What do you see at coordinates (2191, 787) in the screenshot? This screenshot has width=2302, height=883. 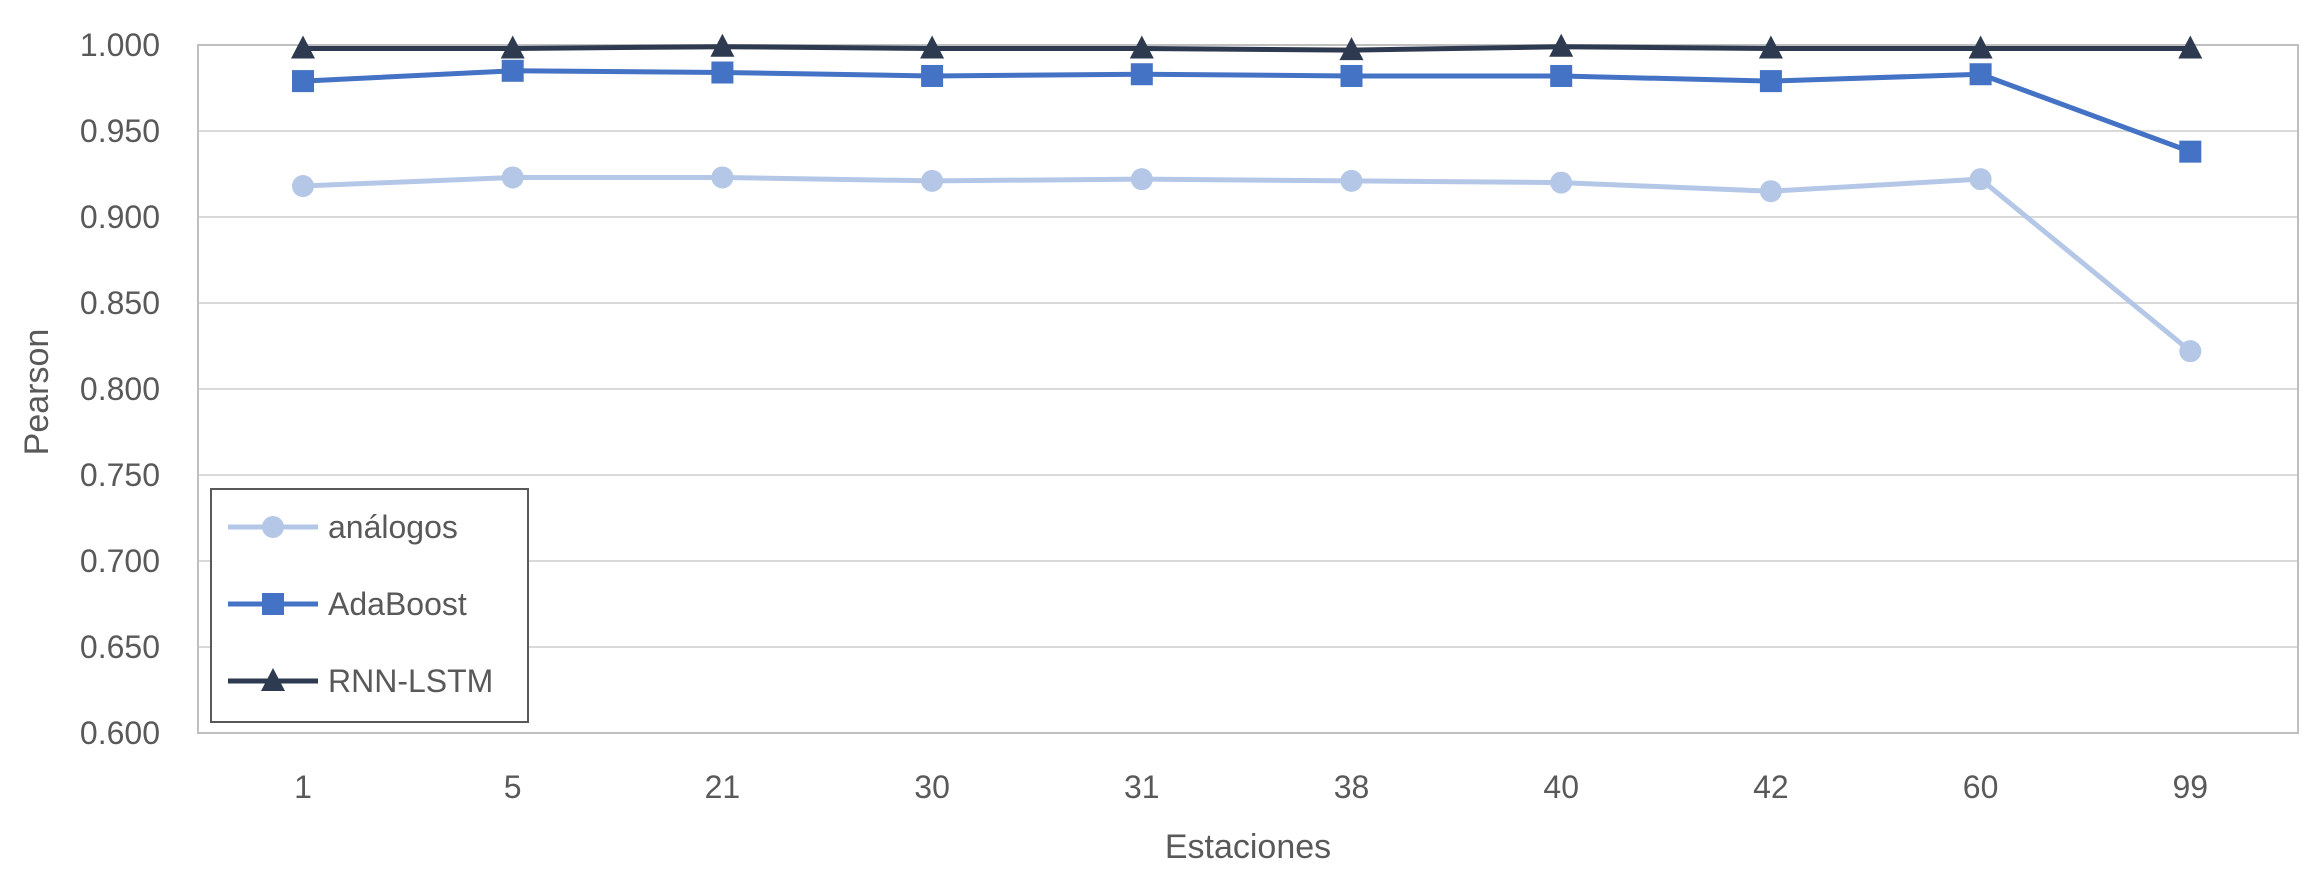 I see `x-tick-label: 99` at bounding box center [2191, 787].